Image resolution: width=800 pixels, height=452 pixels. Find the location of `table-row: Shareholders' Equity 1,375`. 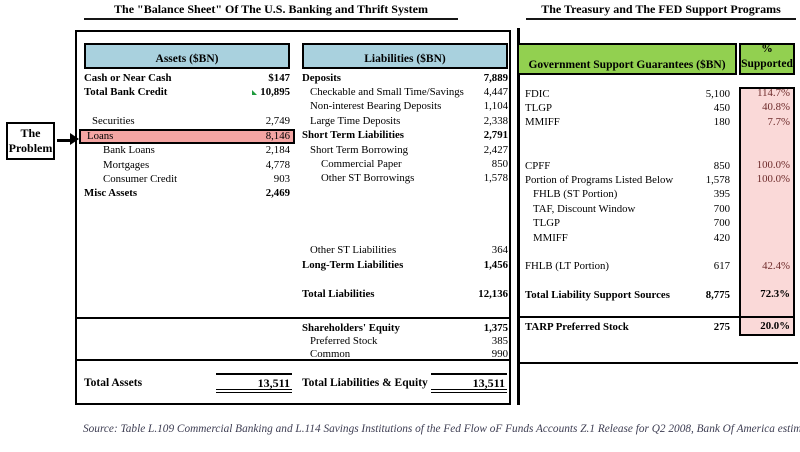

table-row: Shareholders' Equity 1,375 is located at coordinates (405, 327).